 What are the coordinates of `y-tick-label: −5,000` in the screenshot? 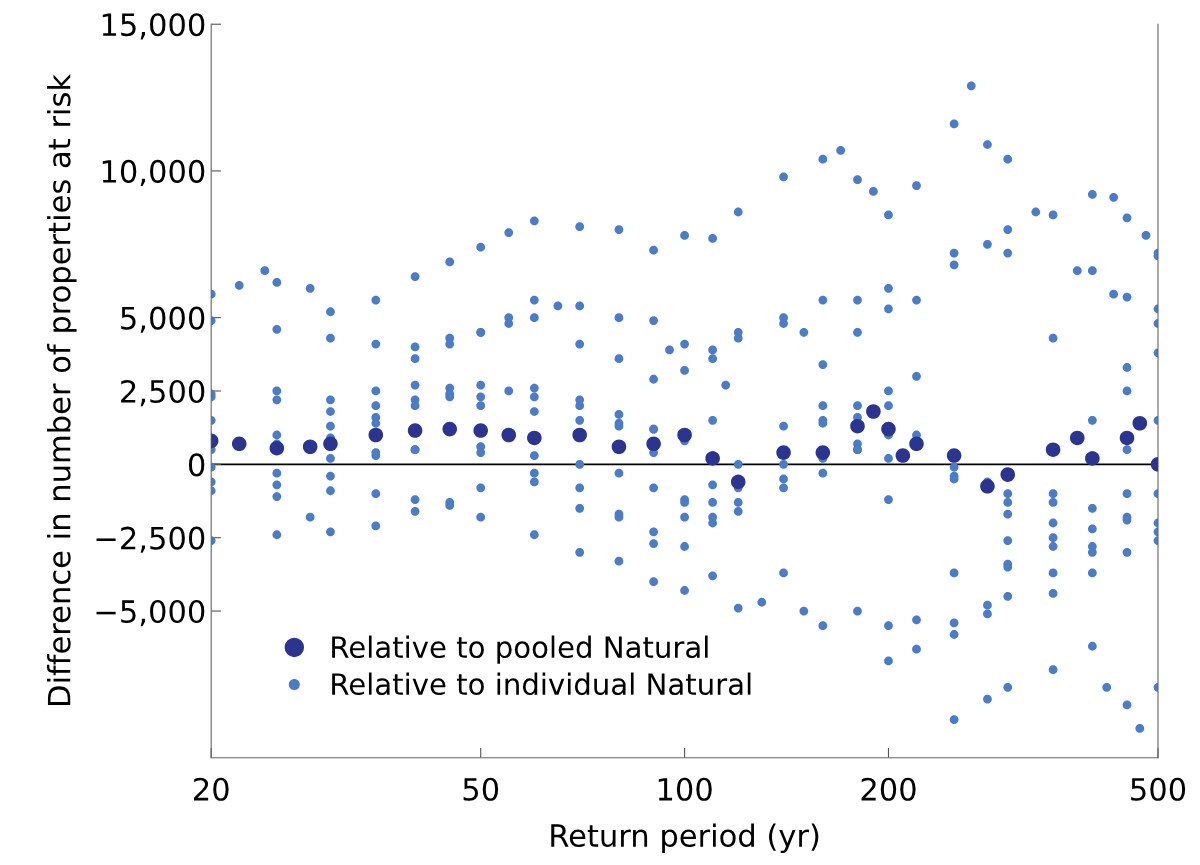 It's located at (150, 613).